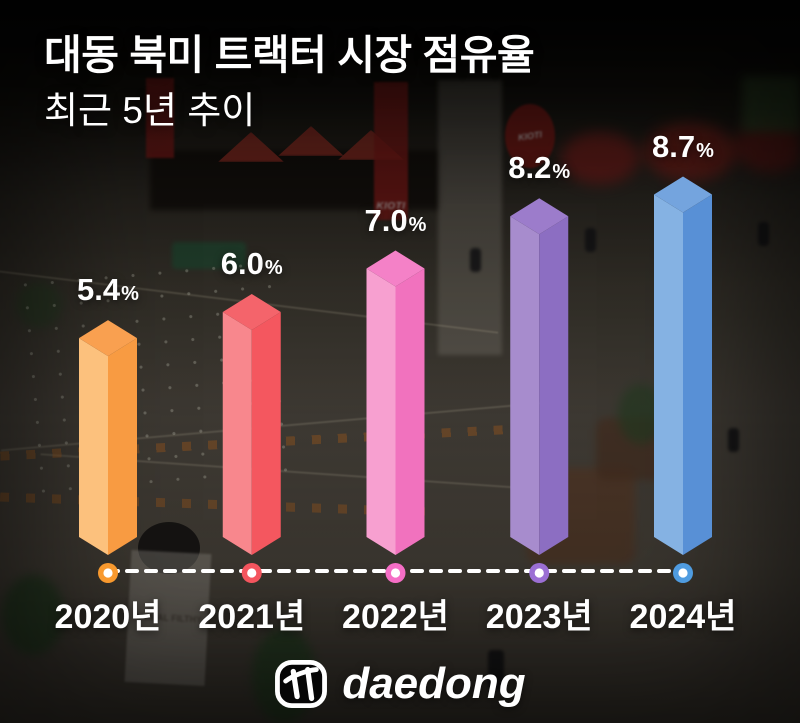 Image resolution: width=800 pixels, height=723 pixels. I want to click on value-label-2024년: 8.7%, so click(683, 146).